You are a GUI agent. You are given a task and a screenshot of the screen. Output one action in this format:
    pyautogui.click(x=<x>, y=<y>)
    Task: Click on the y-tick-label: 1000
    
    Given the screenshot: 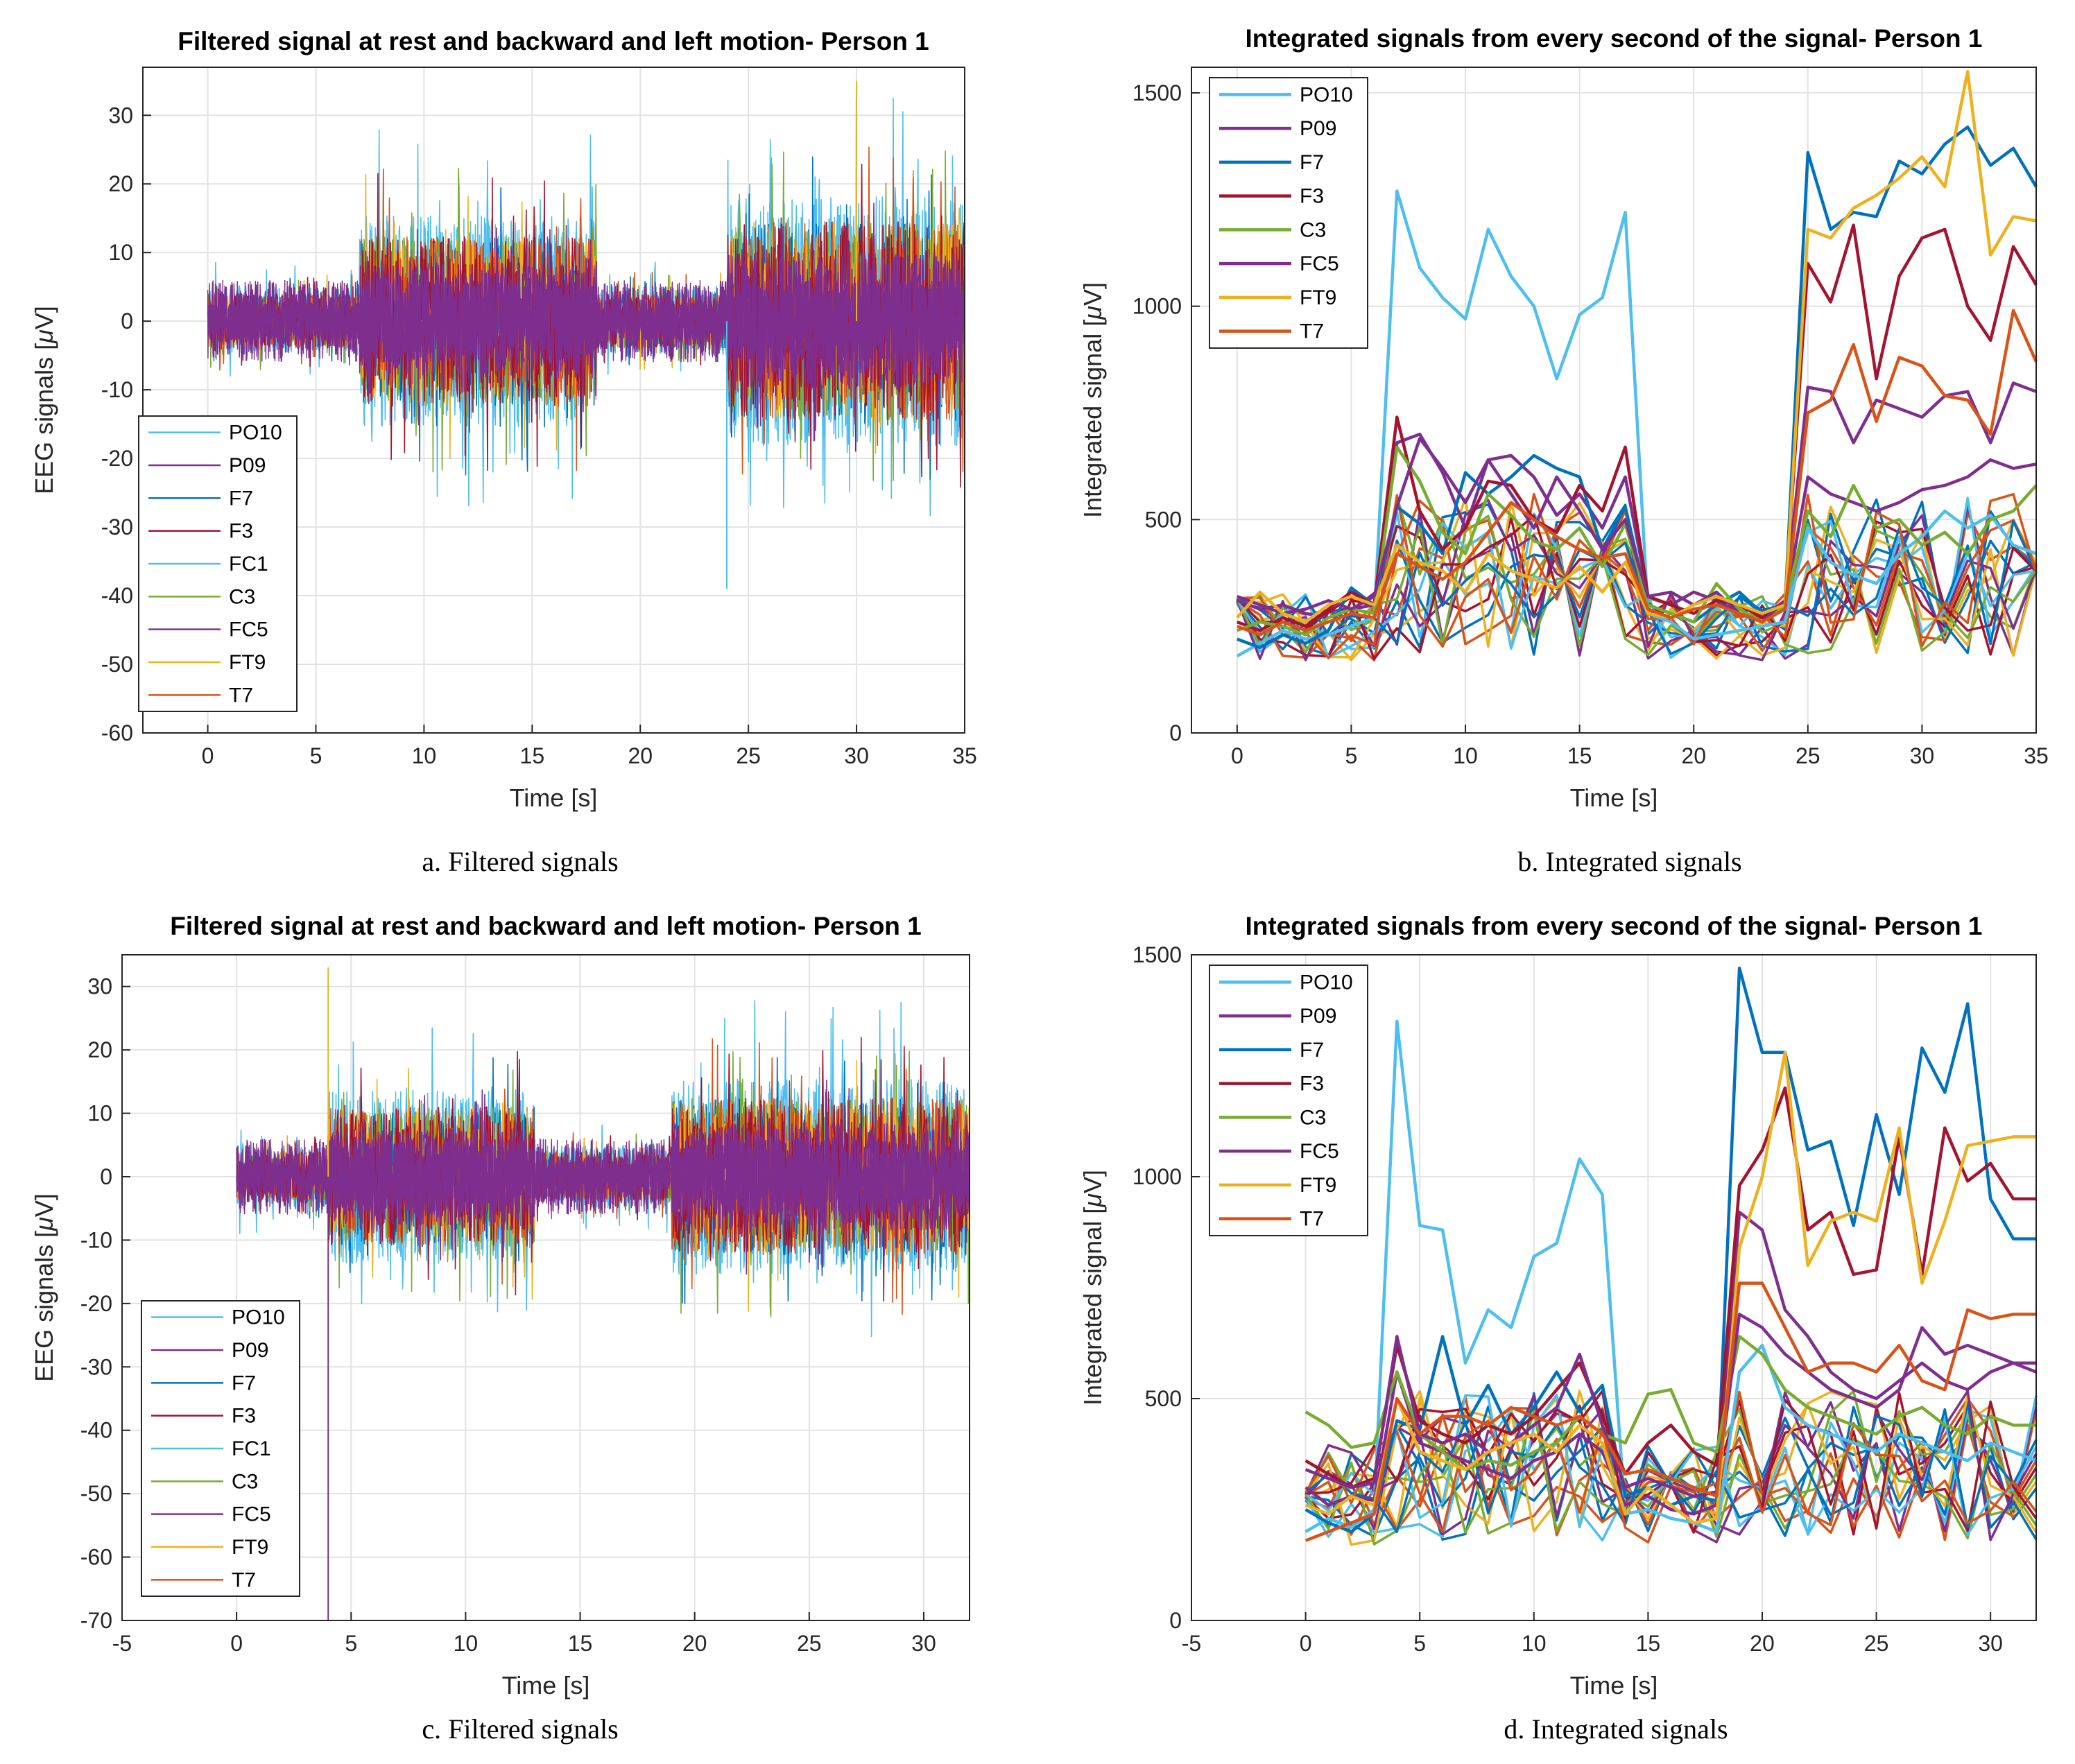 What is the action you would take?
    pyautogui.click(x=1157, y=306)
    